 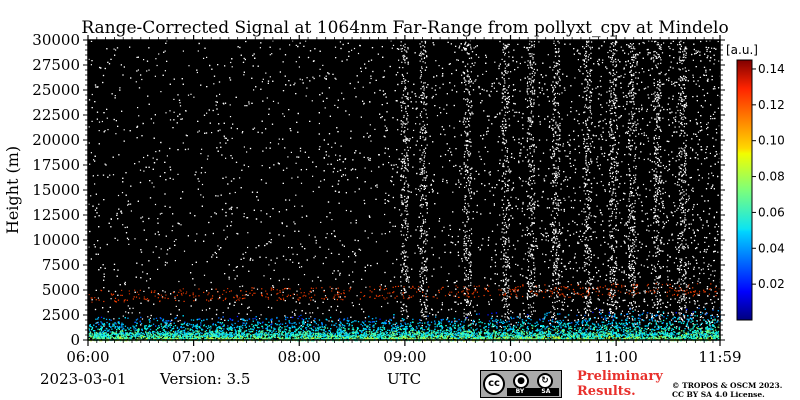 What do you see at coordinates (520, 391) in the screenshot?
I see `license-by: BY` at bounding box center [520, 391].